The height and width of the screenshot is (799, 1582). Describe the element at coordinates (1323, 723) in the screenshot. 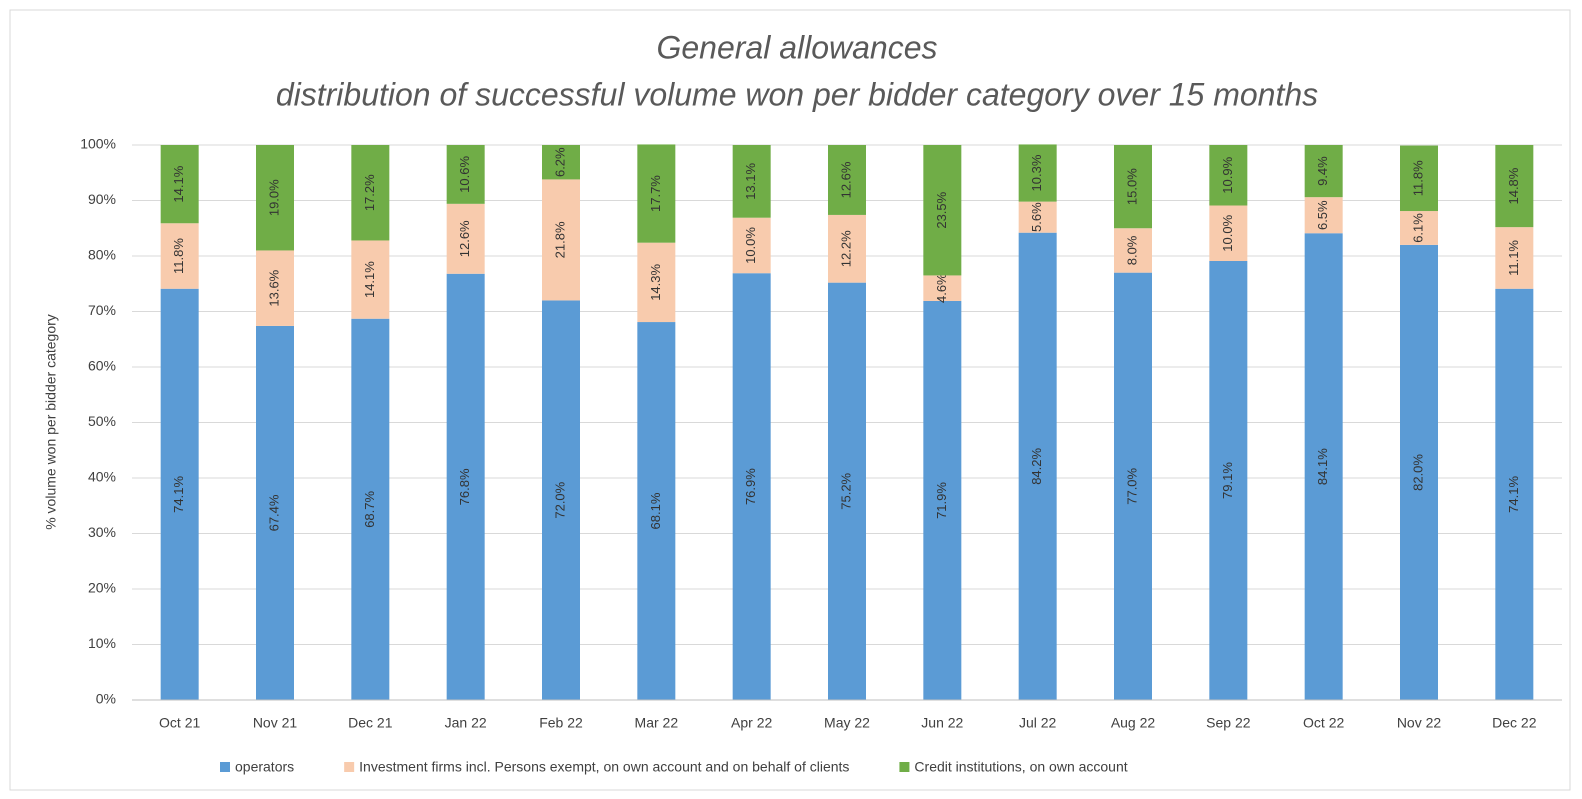

I see `x-tick-label: Oct 22` at that location.